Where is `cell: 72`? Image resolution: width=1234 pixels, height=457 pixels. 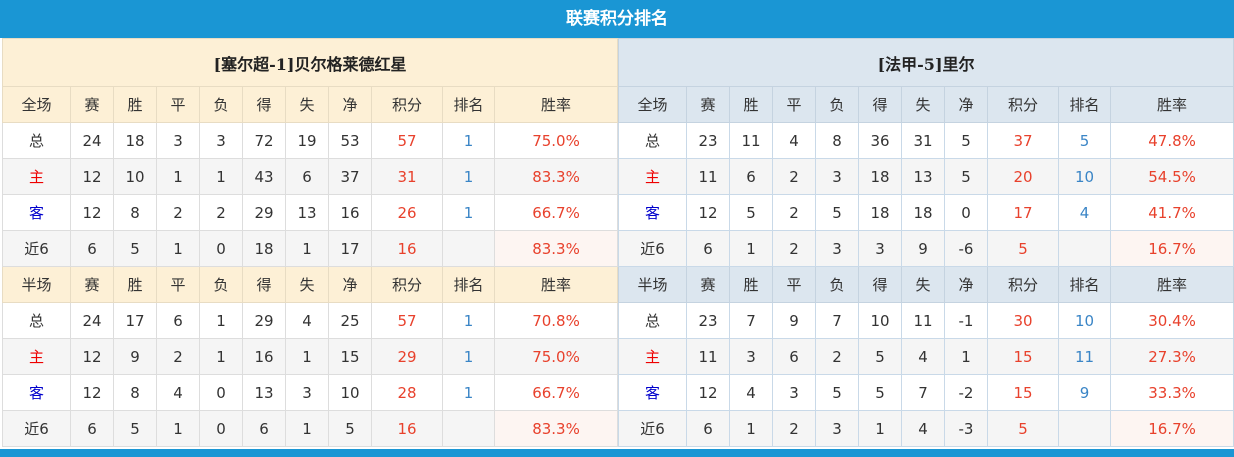
cell: 72 is located at coordinates (264, 140).